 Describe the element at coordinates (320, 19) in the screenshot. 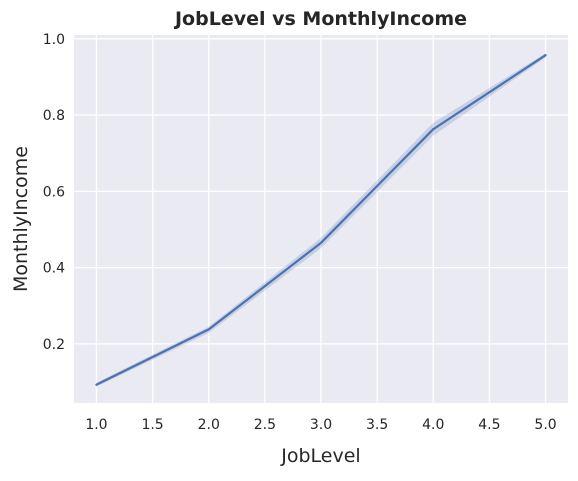

I see `chart-title: JobLevel vs MonthlyIncome` at that location.